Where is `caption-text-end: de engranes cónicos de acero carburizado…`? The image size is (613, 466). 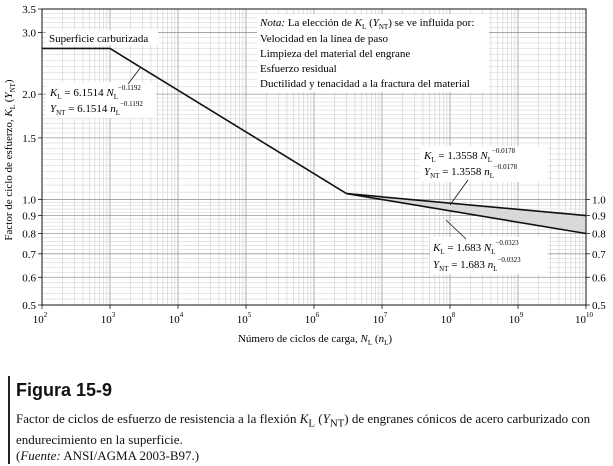
caption-text-end: de engranes cónicos de acero carburizado… is located at coordinates (303, 429).